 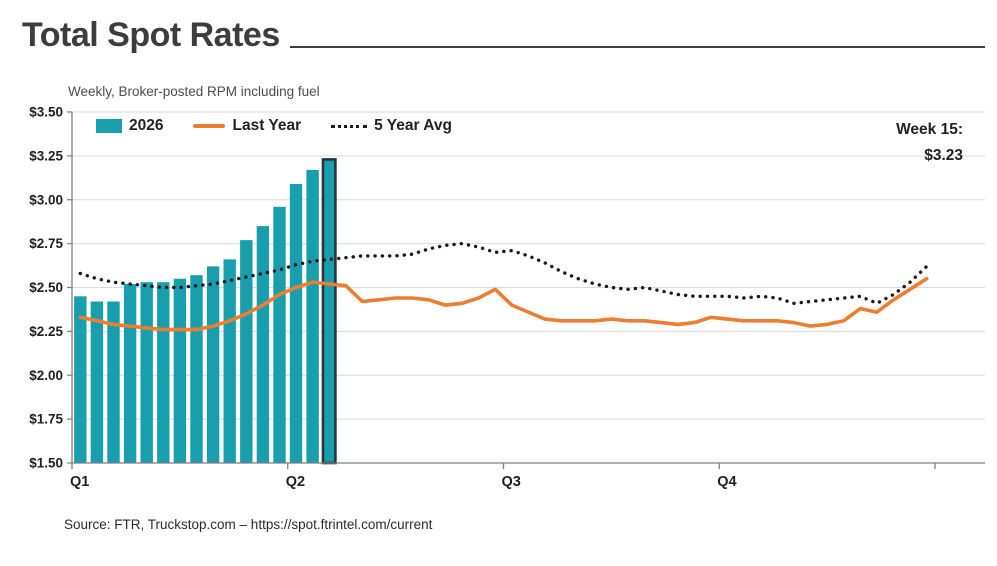 What do you see at coordinates (46, 463) in the screenshot?
I see `svg-text: $1.50` at bounding box center [46, 463].